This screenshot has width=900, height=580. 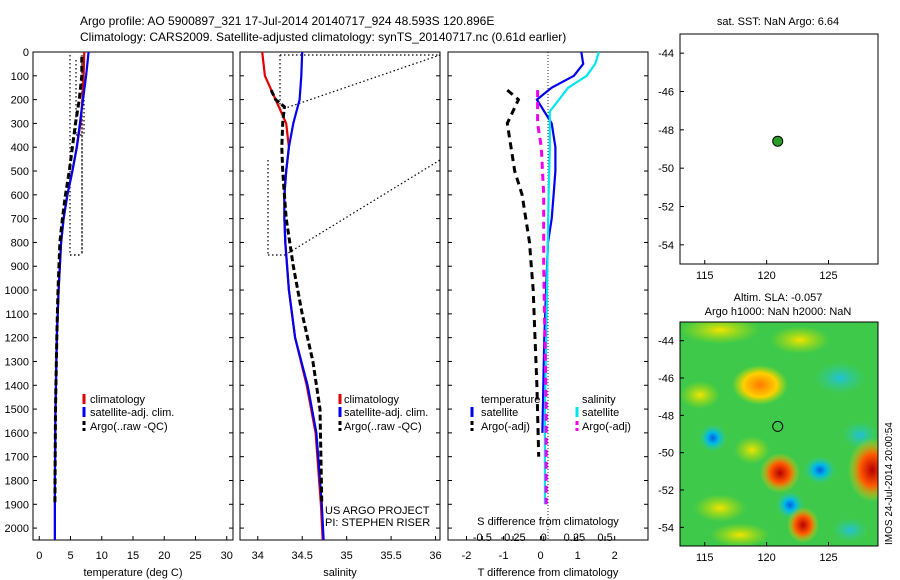 I want to click on depth-tick-label: 500, so click(x=20, y=172).